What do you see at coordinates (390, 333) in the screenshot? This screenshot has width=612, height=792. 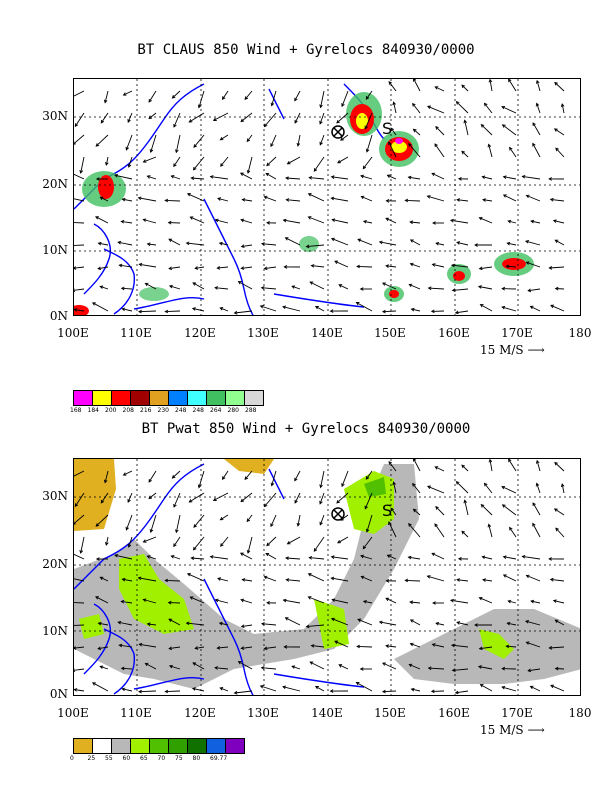 I see `p1-xlabel-150e: 150E` at bounding box center [390, 333].